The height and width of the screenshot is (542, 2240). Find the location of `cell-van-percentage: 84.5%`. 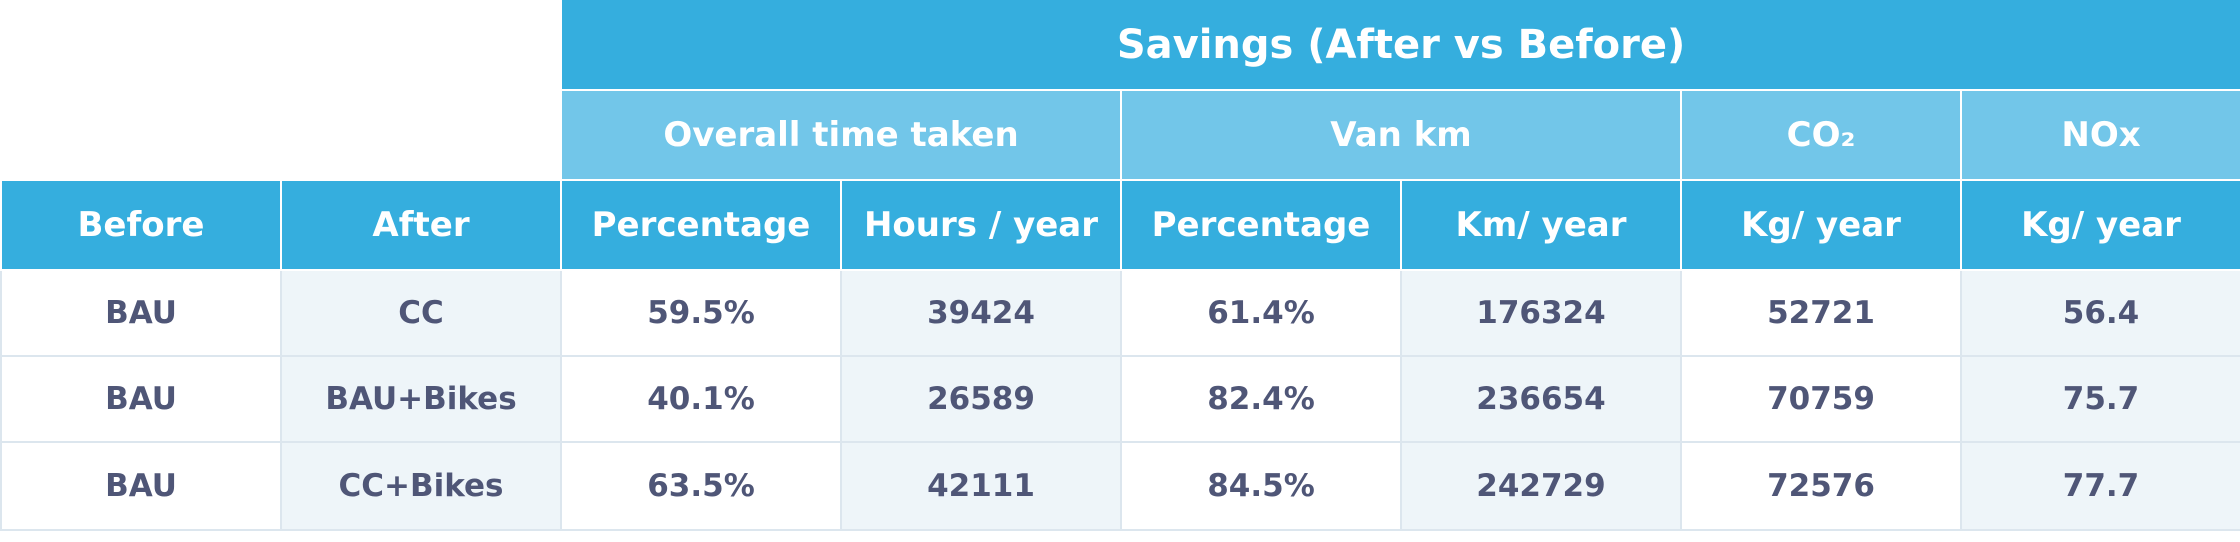

cell-van-percentage: 84.5% is located at coordinates (1261, 486).